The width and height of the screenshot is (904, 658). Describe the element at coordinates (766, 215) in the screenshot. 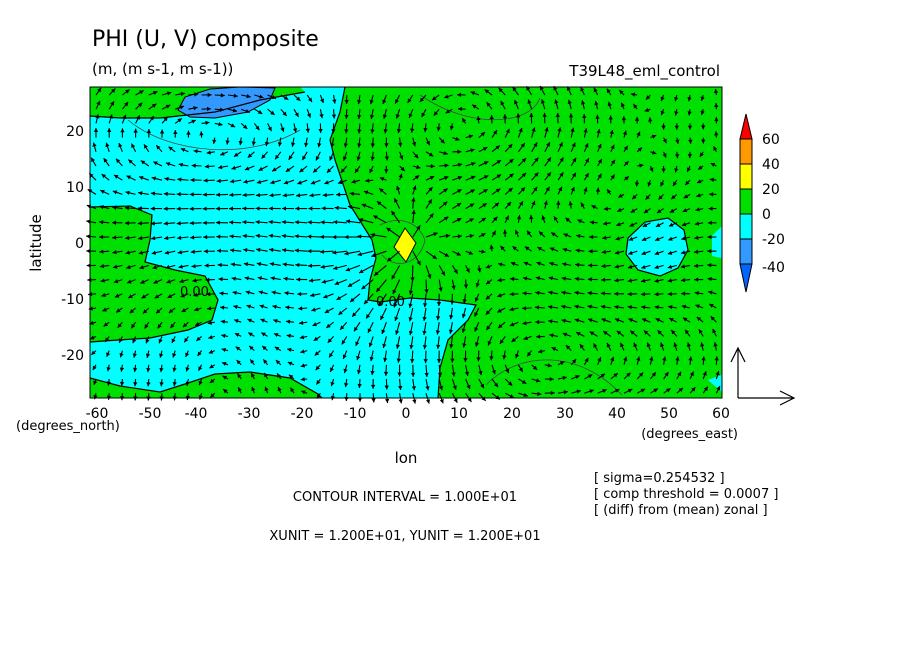

I see `colorbar-label: 0` at that location.